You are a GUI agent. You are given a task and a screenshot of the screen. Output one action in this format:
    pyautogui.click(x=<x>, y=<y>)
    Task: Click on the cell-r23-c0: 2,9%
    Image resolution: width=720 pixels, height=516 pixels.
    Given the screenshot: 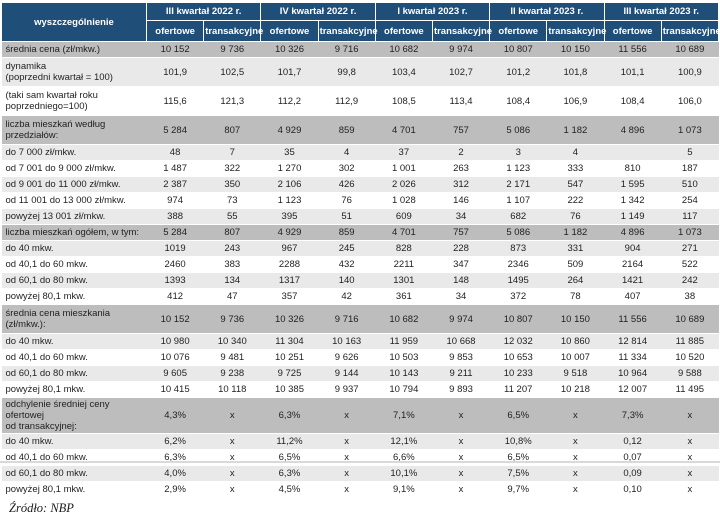 What is the action you would take?
    pyautogui.click(x=175, y=489)
    